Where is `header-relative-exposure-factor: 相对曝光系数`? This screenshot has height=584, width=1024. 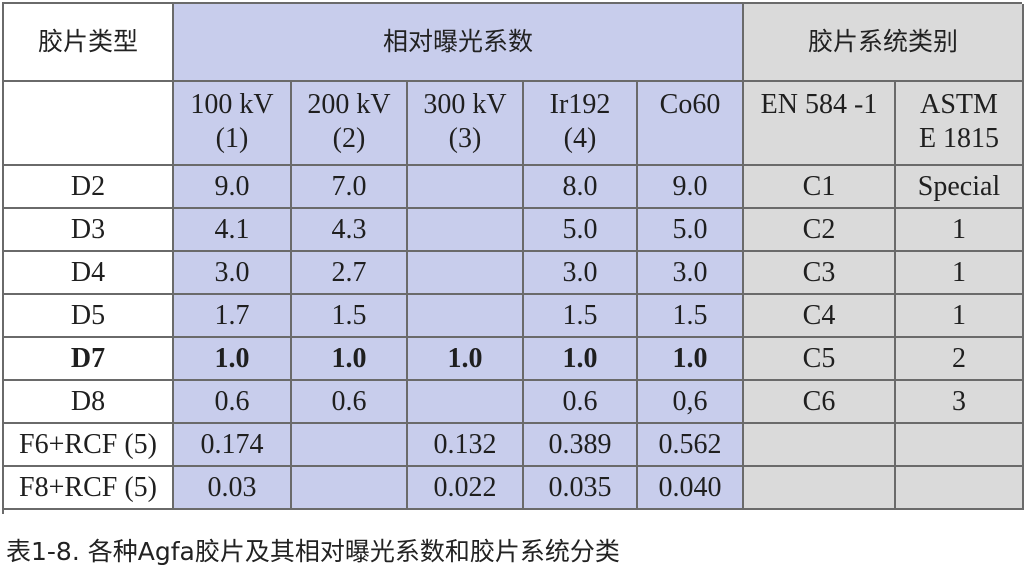 header-relative-exposure-factor: 相对曝光系数 is located at coordinates (459, 43).